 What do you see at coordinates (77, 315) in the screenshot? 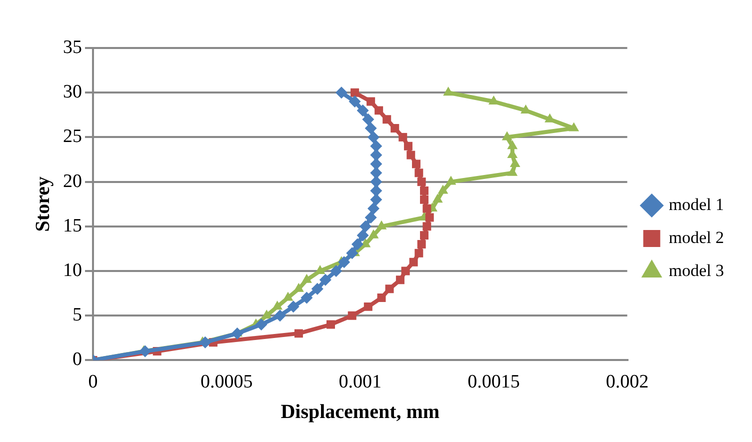
I see `y-tick-label: 5` at bounding box center [77, 315].